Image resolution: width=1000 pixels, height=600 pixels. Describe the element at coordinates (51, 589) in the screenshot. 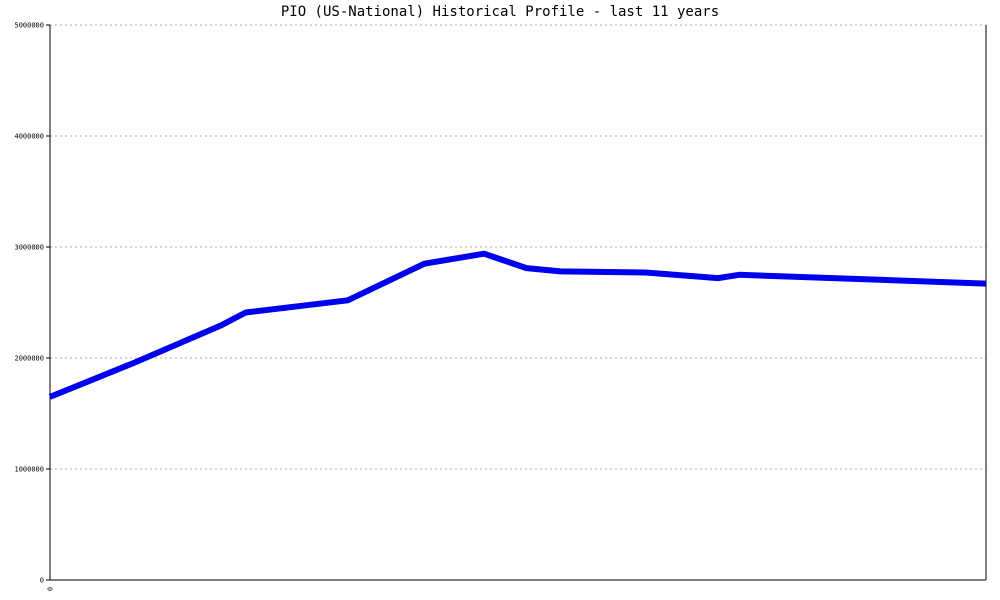

I see `x-tick-label: 0` at that location.